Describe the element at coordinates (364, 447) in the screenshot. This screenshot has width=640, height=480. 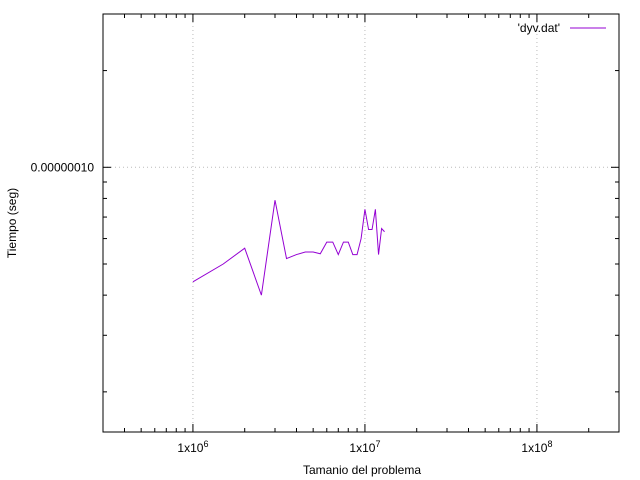
I see `x-tick-label: 1x10⁷` at that location.